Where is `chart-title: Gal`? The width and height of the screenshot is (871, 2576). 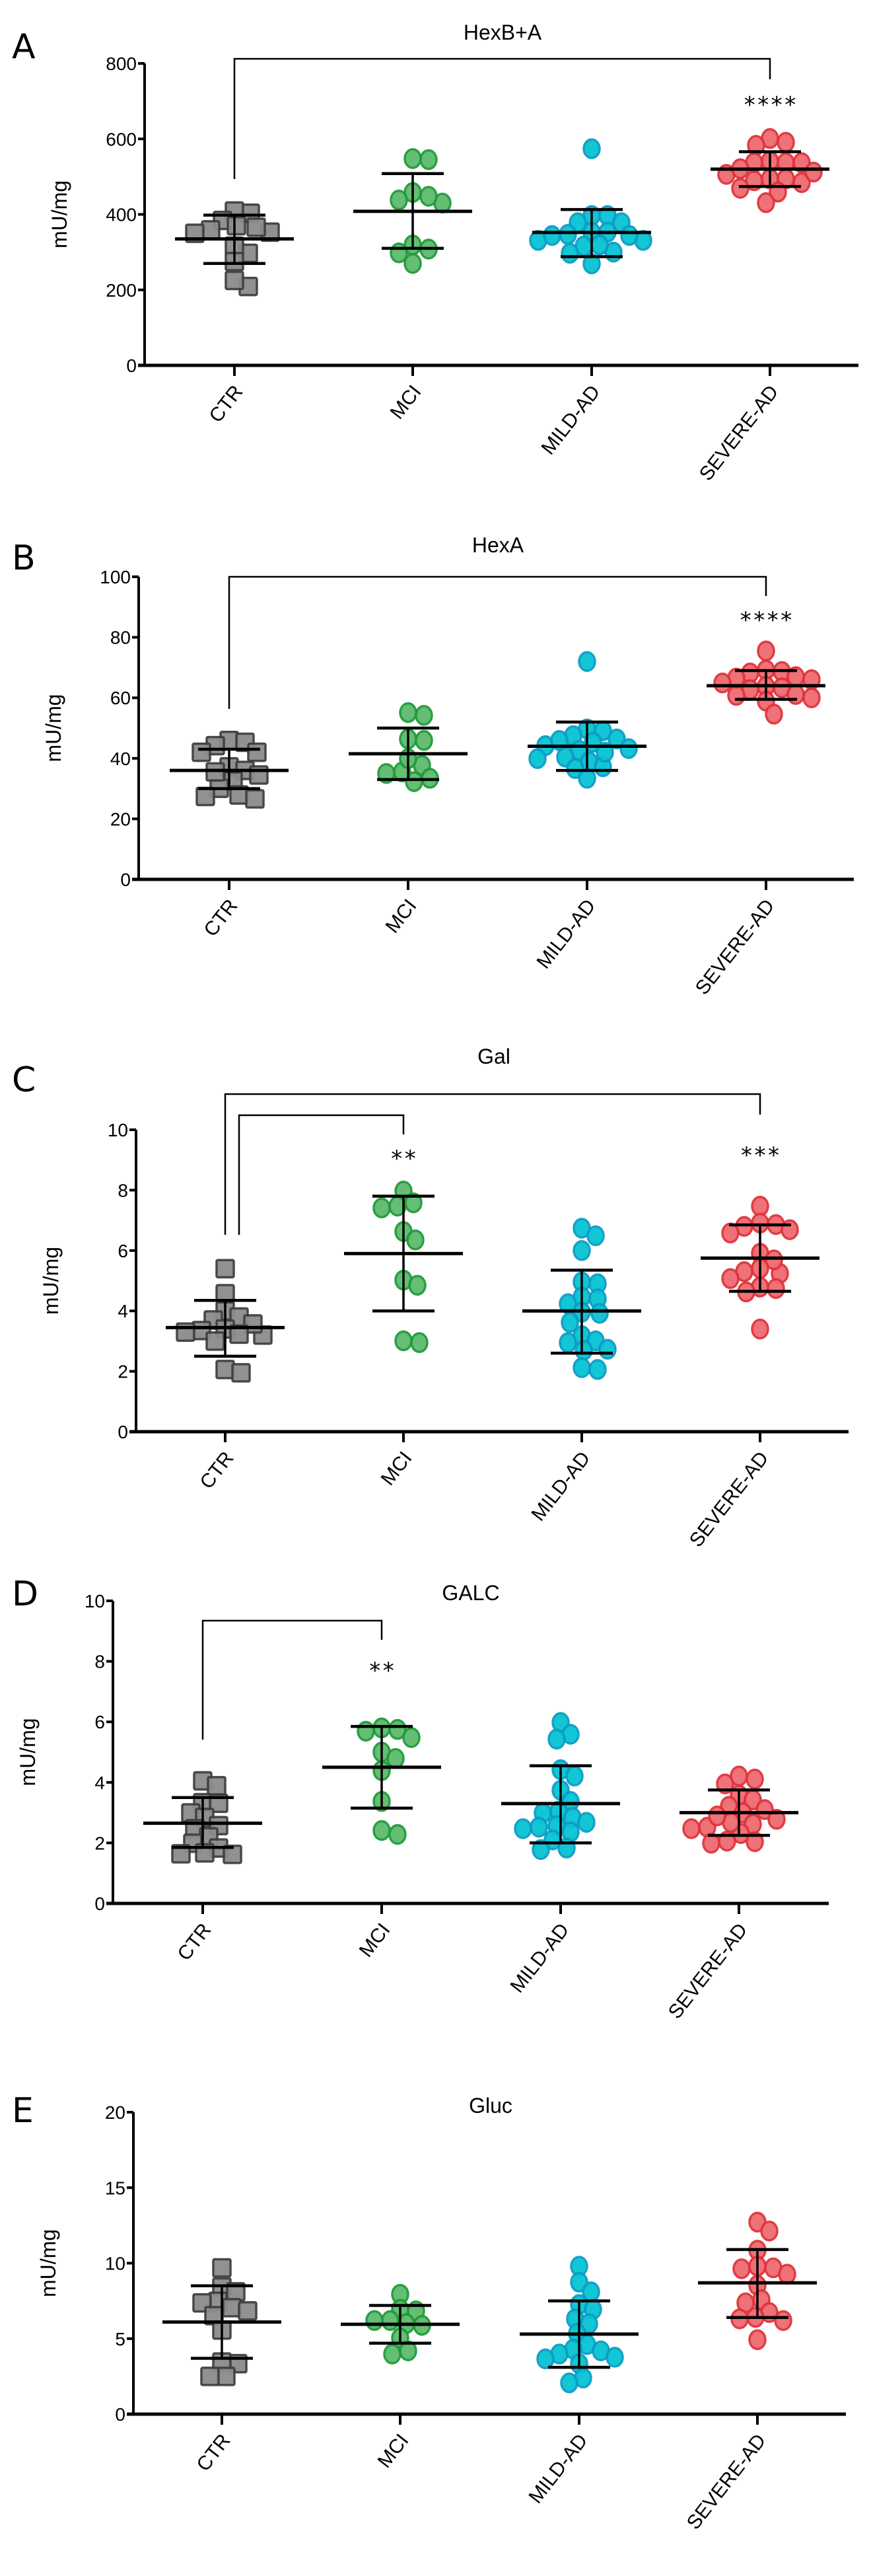
chart-title: Gal is located at coordinates (493, 1056).